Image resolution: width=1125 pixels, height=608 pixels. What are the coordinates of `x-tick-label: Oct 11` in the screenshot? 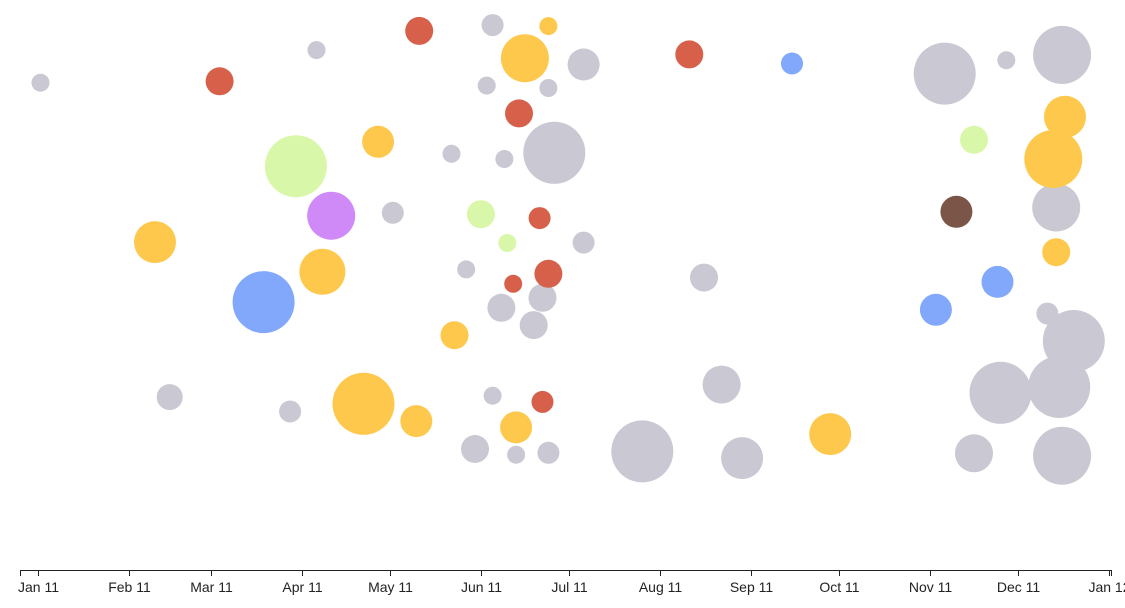 It's located at (839, 587).